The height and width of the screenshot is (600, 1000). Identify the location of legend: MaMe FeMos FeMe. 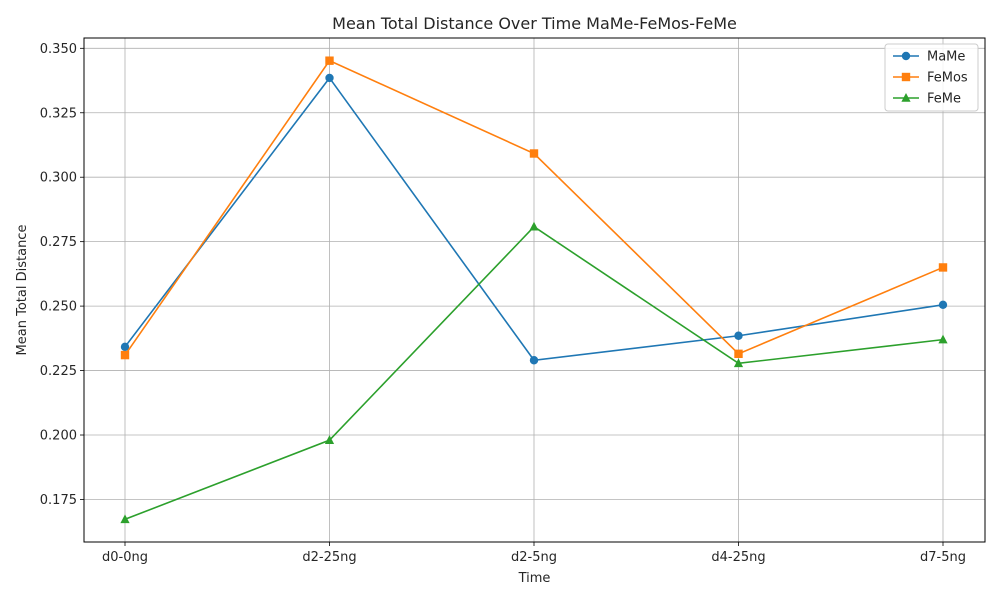
(931, 77).